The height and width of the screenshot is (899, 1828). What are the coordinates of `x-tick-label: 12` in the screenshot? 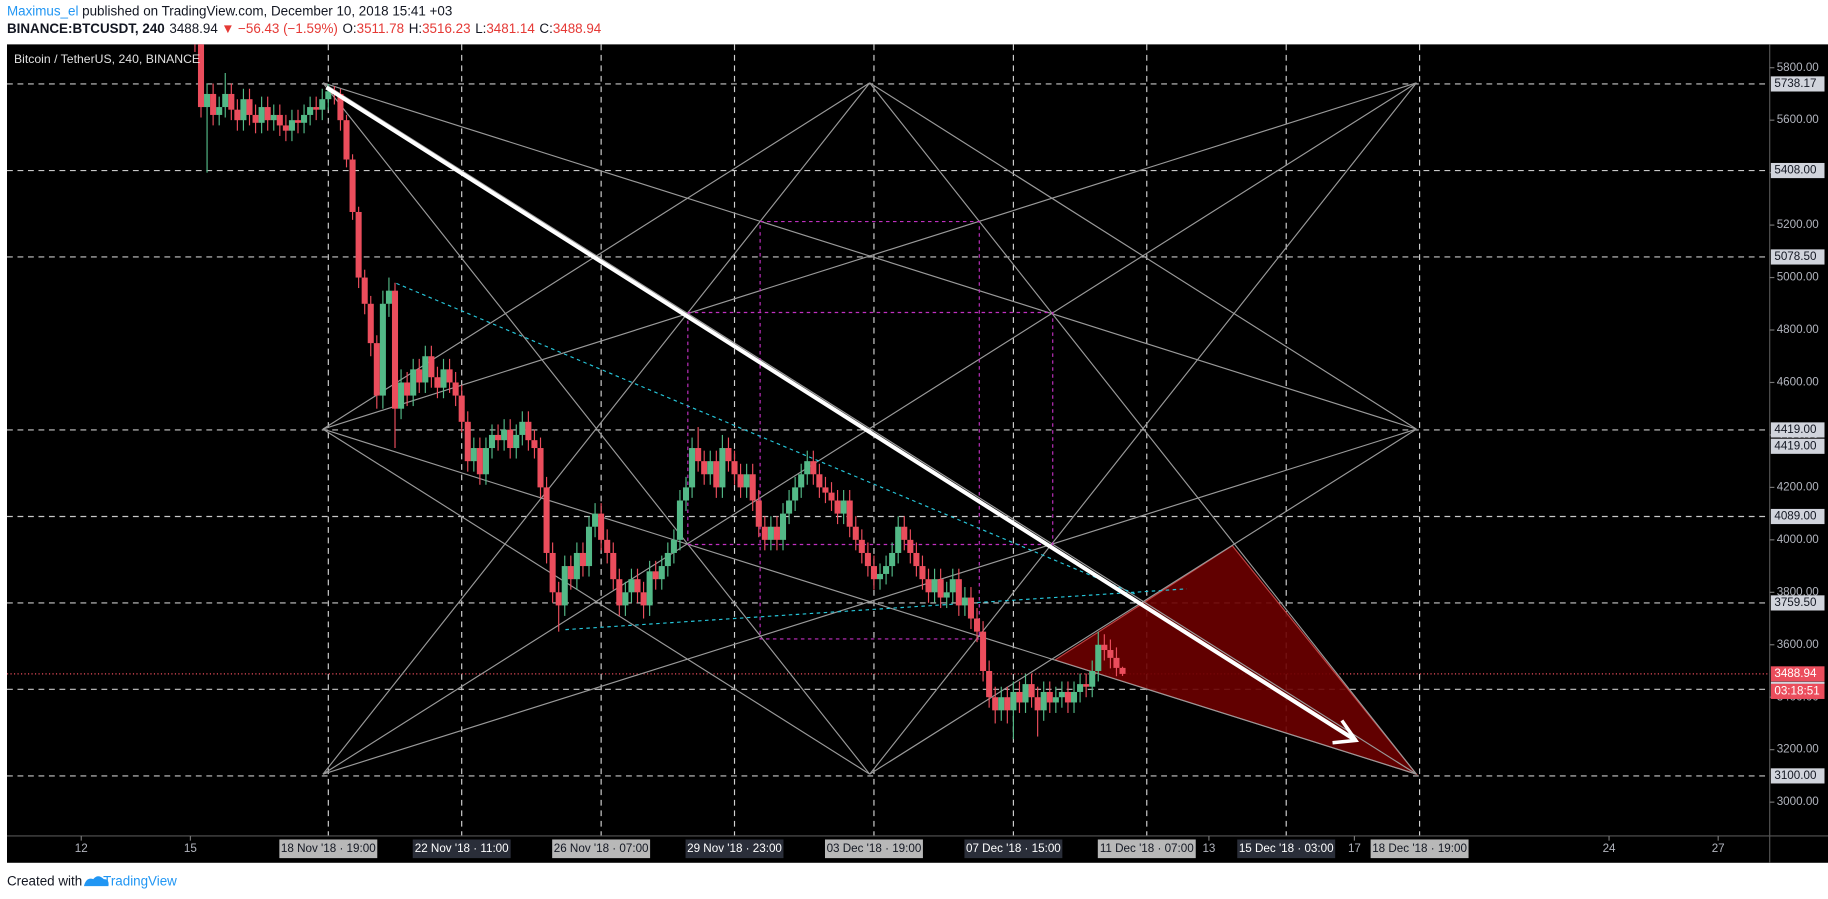 It's located at (81, 848).